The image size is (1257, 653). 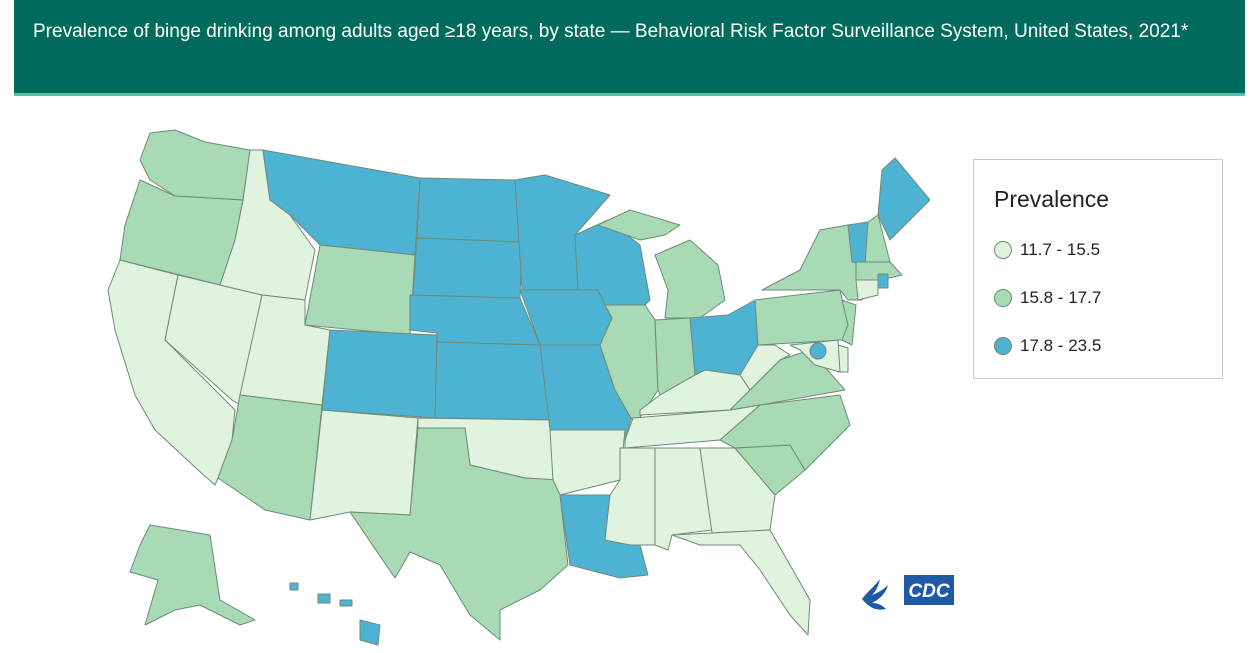 What do you see at coordinates (785, 432) in the screenshot?
I see `state-NC` at bounding box center [785, 432].